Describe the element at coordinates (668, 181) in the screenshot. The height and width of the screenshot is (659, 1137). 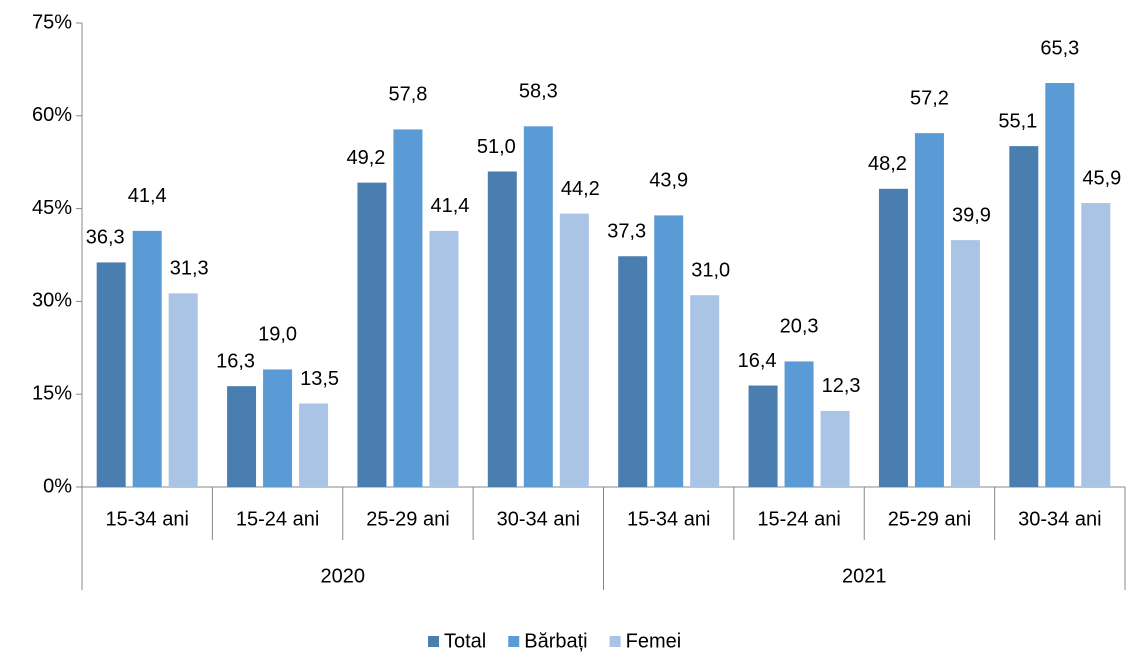
I see `value-label: 43,9` at that location.